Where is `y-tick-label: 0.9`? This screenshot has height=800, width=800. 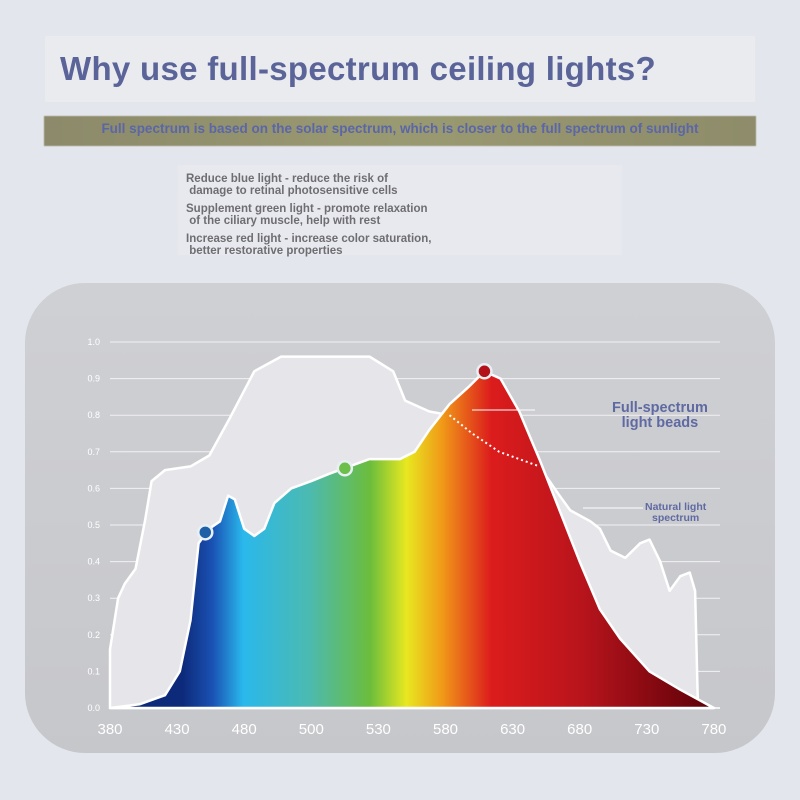 y-tick-label: 0.9 is located at coordinates (93, 379).